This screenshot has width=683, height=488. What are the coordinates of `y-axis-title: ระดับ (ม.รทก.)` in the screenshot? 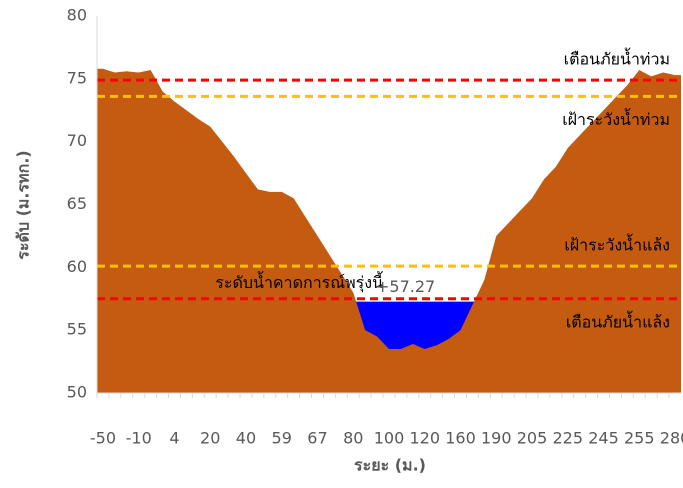 It's located at (23, 204).